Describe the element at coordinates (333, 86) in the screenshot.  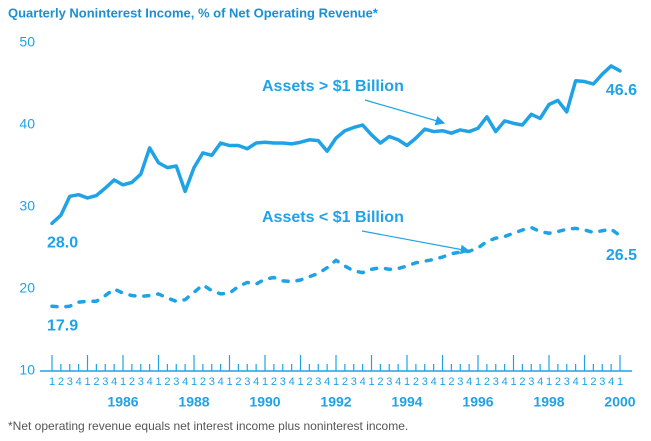
I see `series-annotation: Assets > $1 Billion` at that location.